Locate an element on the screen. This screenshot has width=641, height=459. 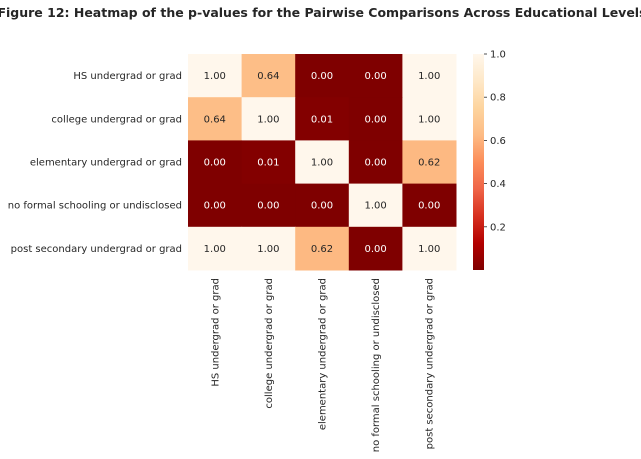
row-tick-label: no formal schooling or undisclosed is located at coordinates (95, 206).